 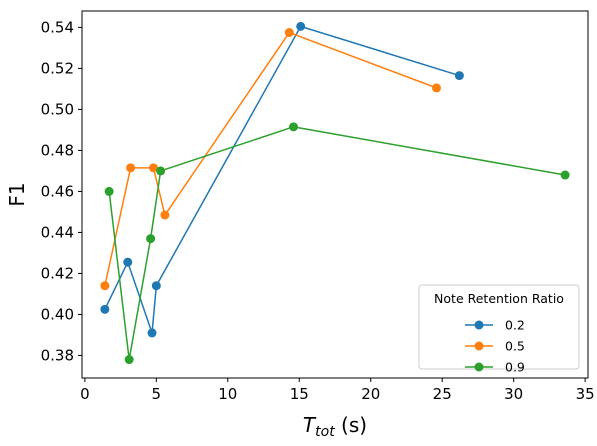 I want to click on y-tick-label: 0.44, so click(x=57, y=232).